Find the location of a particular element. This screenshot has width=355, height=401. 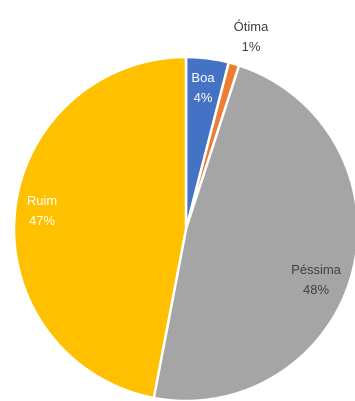

slice-name-pessima: Péssima is located at coordinates (316, 269).